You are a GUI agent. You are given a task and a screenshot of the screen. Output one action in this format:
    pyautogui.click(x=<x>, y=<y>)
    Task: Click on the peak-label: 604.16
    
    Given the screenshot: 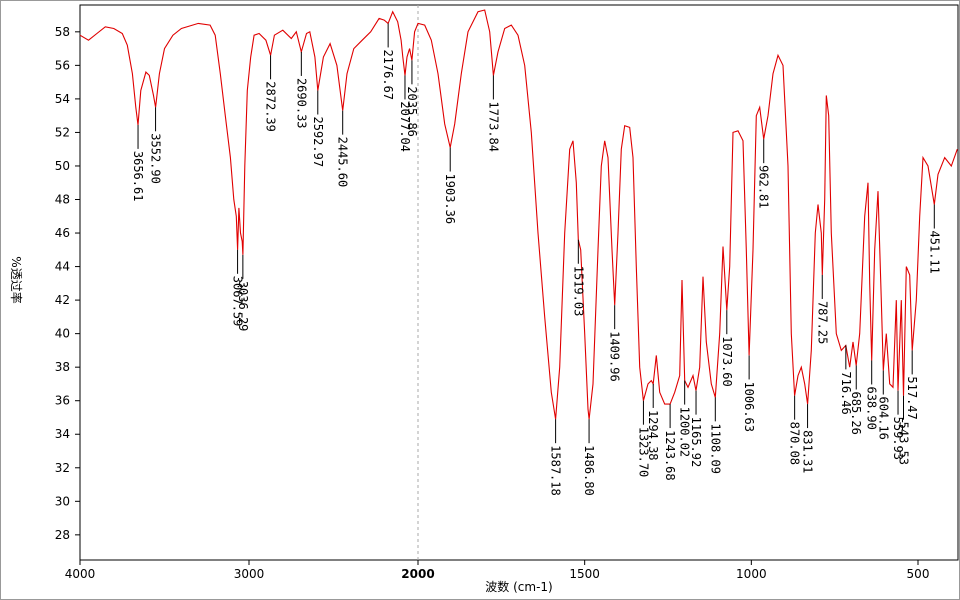 What is the action you would take?
    pyautogui.click(x=883, y=418)
    